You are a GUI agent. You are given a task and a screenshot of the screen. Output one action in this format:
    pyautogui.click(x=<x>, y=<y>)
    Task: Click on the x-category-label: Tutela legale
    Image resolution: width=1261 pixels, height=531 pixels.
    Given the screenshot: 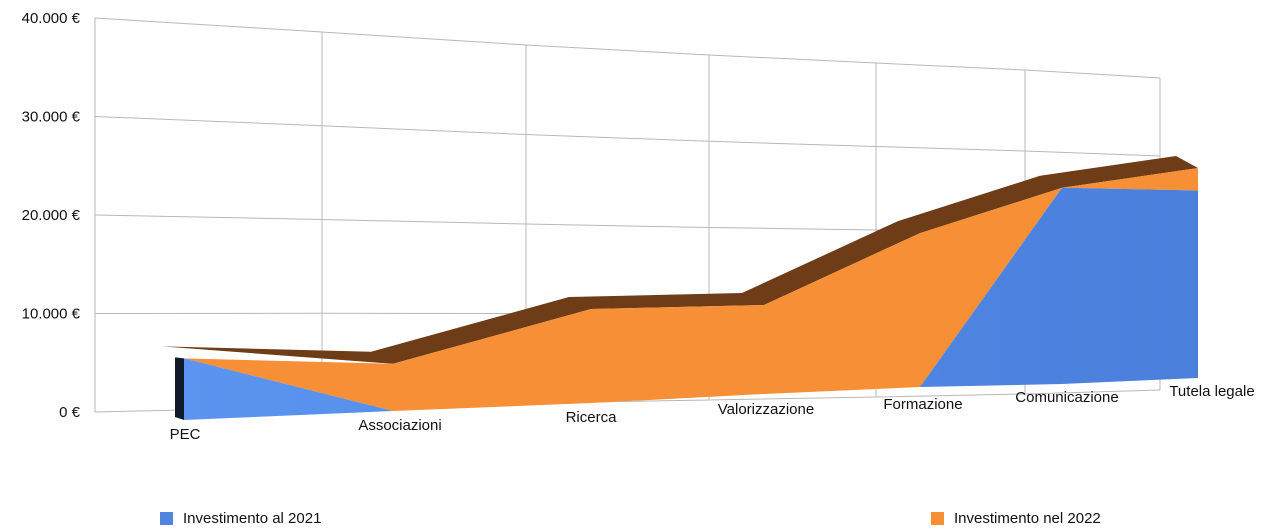 What is the action you would take?
    pyautogui.click(x=1211, y=391)
    